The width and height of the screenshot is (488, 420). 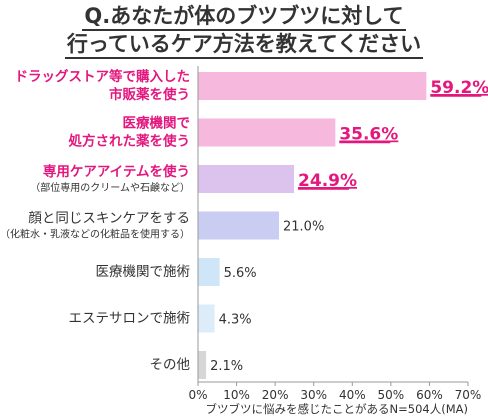 I want to click on category-label-6-line-1: エステサロンで施術, so click(x=130, y=319).